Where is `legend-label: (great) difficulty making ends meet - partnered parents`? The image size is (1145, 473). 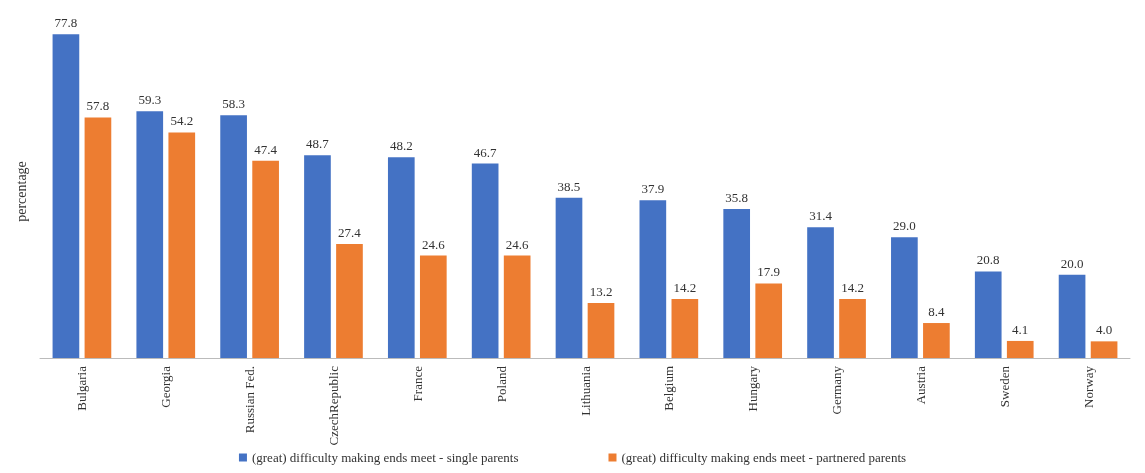 legend-label: (great) difficulty making ends meet - partnered parents is located at coordinates (764, 457).